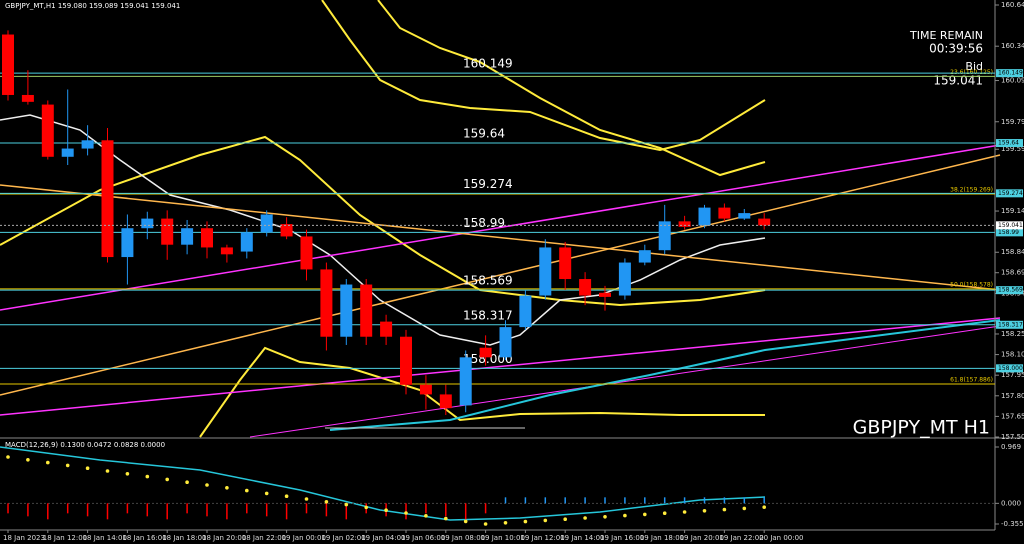  I want to click on price-level-label: 158.317, so click(488, 315).